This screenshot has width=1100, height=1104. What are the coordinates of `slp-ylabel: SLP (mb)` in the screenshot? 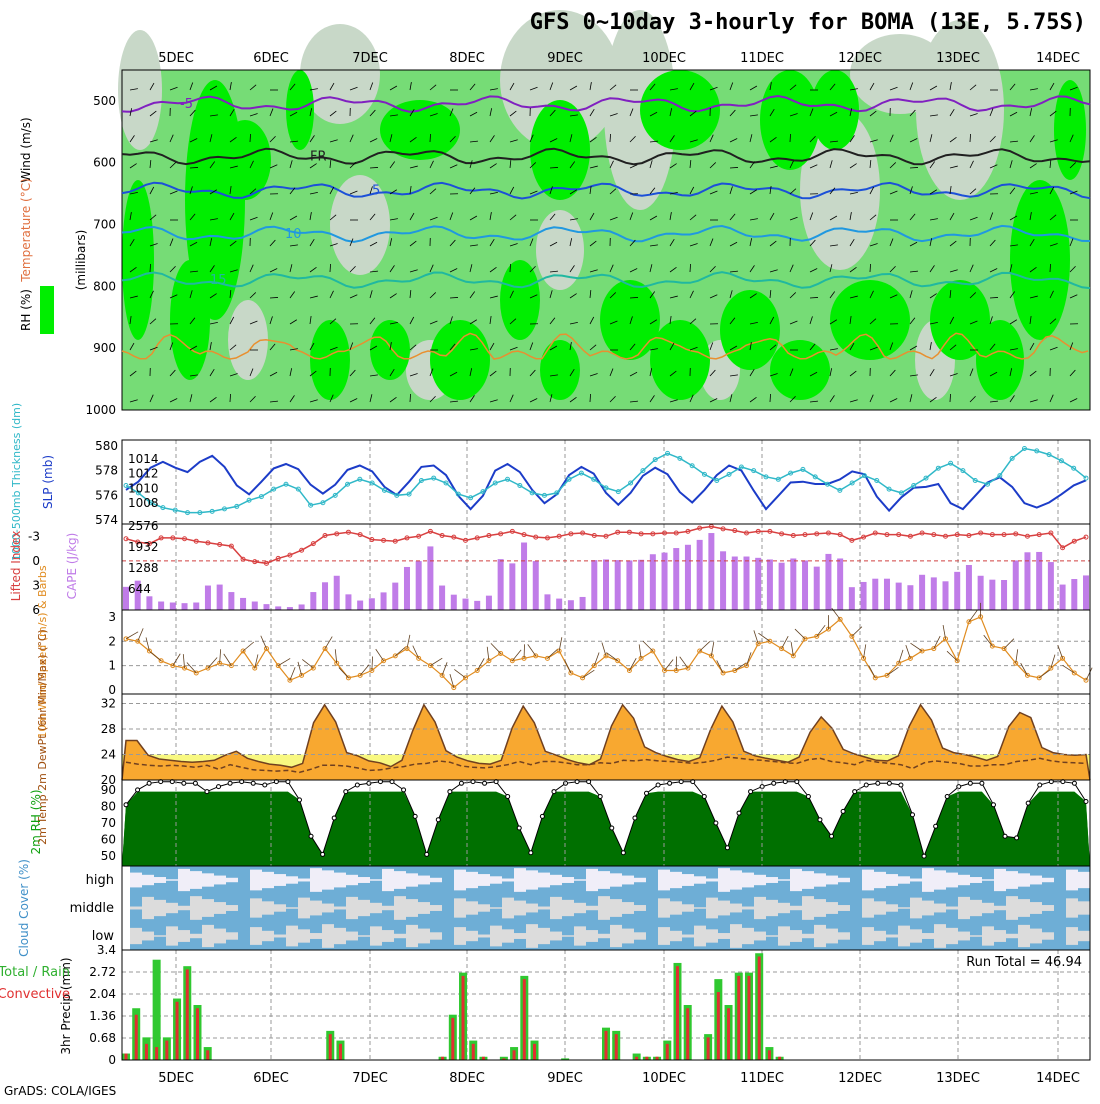 It's located at (48, 482).